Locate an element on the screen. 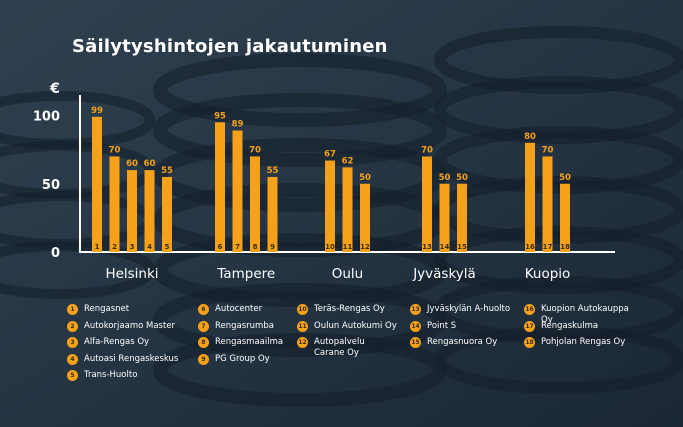 The image size is (683, 427). legend-label: Autopalvelu Carane Oy is located at coordinates (339, 347).